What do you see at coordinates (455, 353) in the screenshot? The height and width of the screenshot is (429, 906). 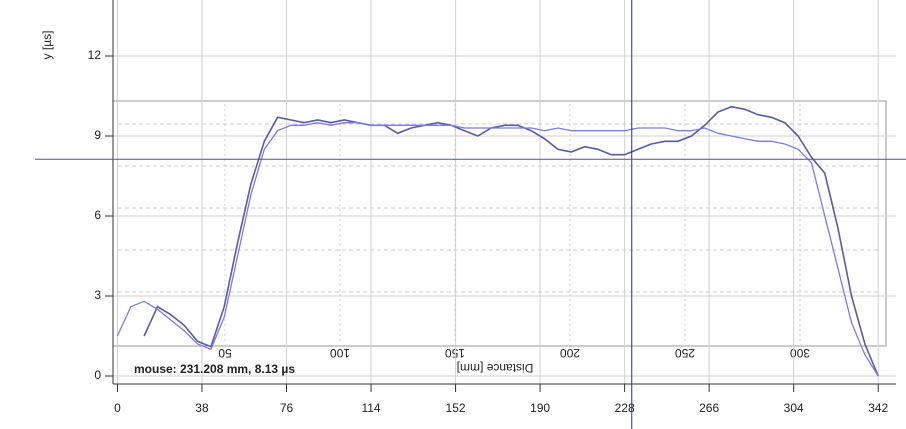 I see `overlay-label: 150` at bounding box center [455, 353].